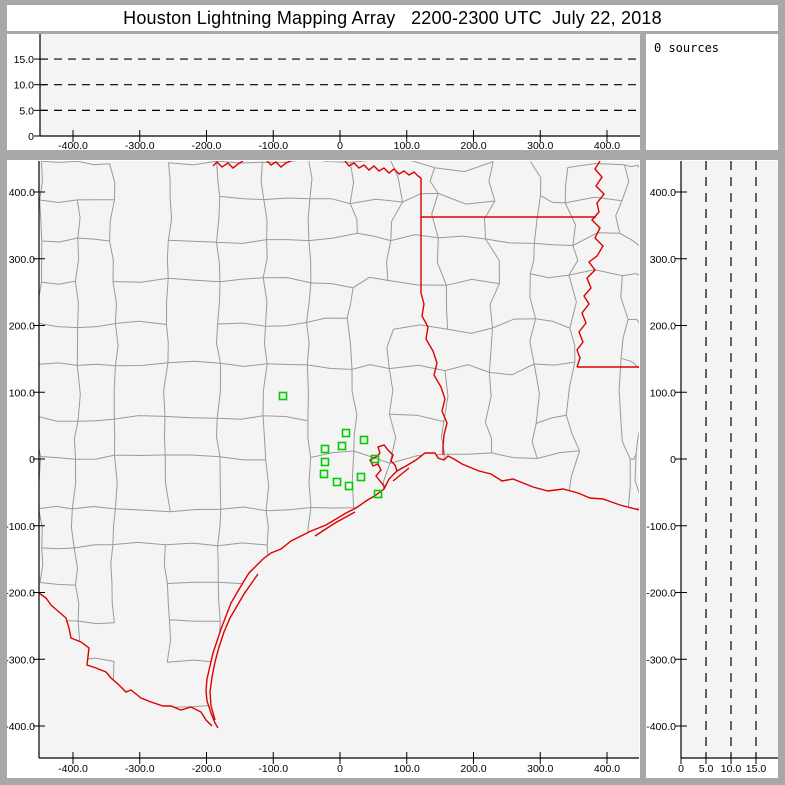  What do you see at coordinates (687, 48) in the screenshot?
I see `sources-count-label: 0 sources` at bounding box center [687, 48].